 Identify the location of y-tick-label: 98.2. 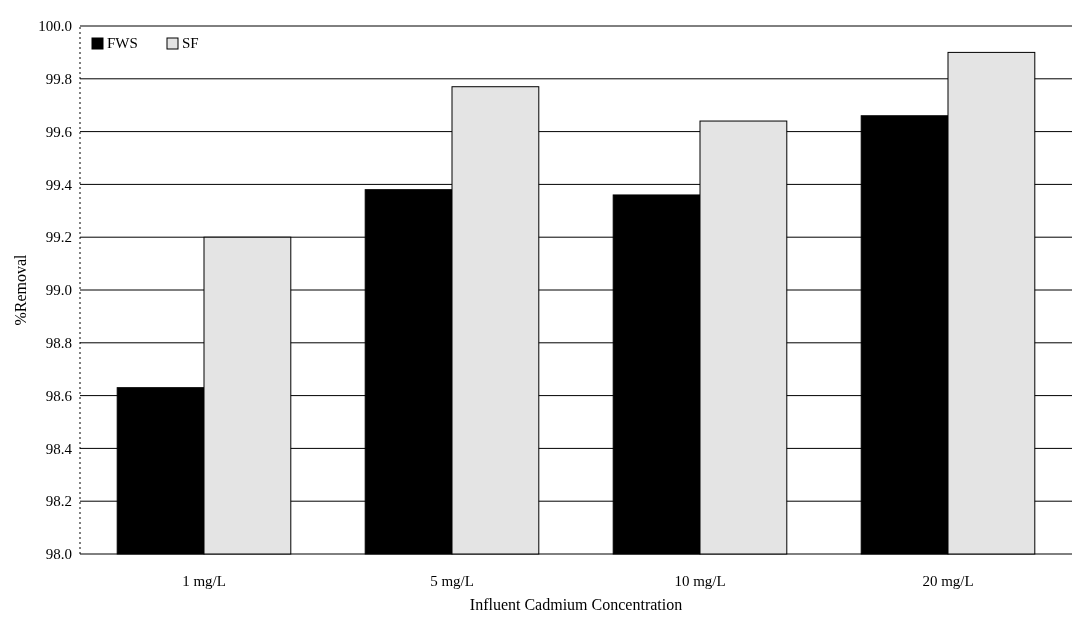
(58, 501).